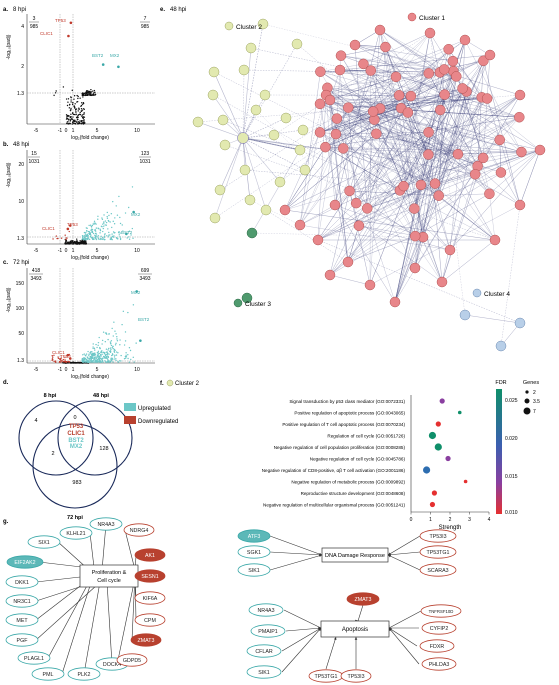 This screenshot has height=685, width=559. Describe the element at coordinates (150, 555) in the screenshot. I see `gene-node-ak1` at that location.